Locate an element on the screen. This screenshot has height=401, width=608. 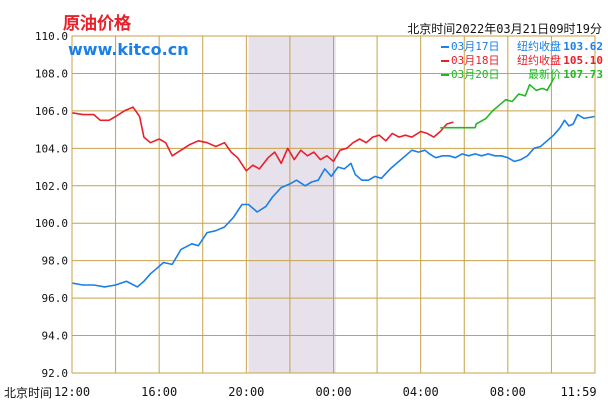
legend-kind: 最新价 is located at coordinates (544, 74).